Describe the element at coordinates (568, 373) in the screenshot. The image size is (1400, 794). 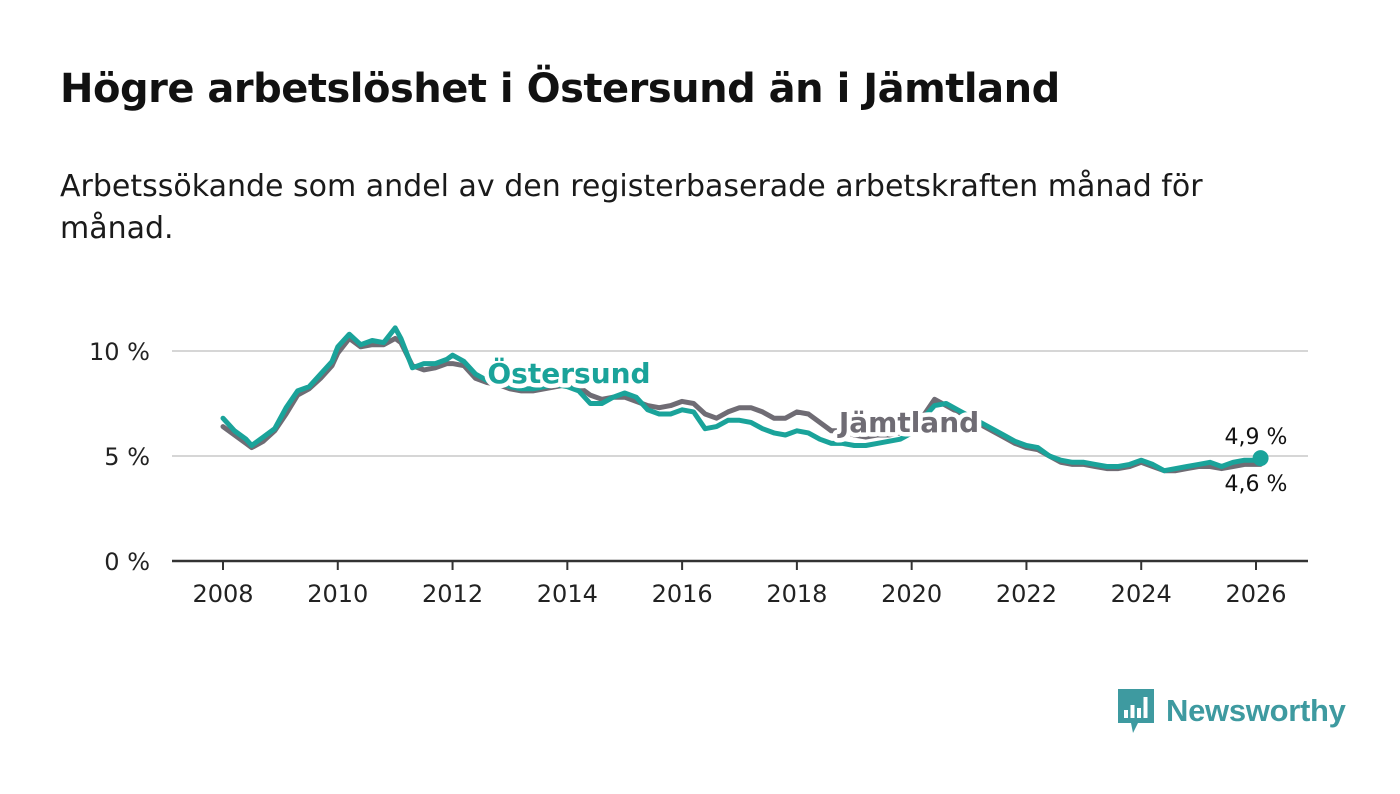
I see `series-label-ostersund: Östersund` at that location.